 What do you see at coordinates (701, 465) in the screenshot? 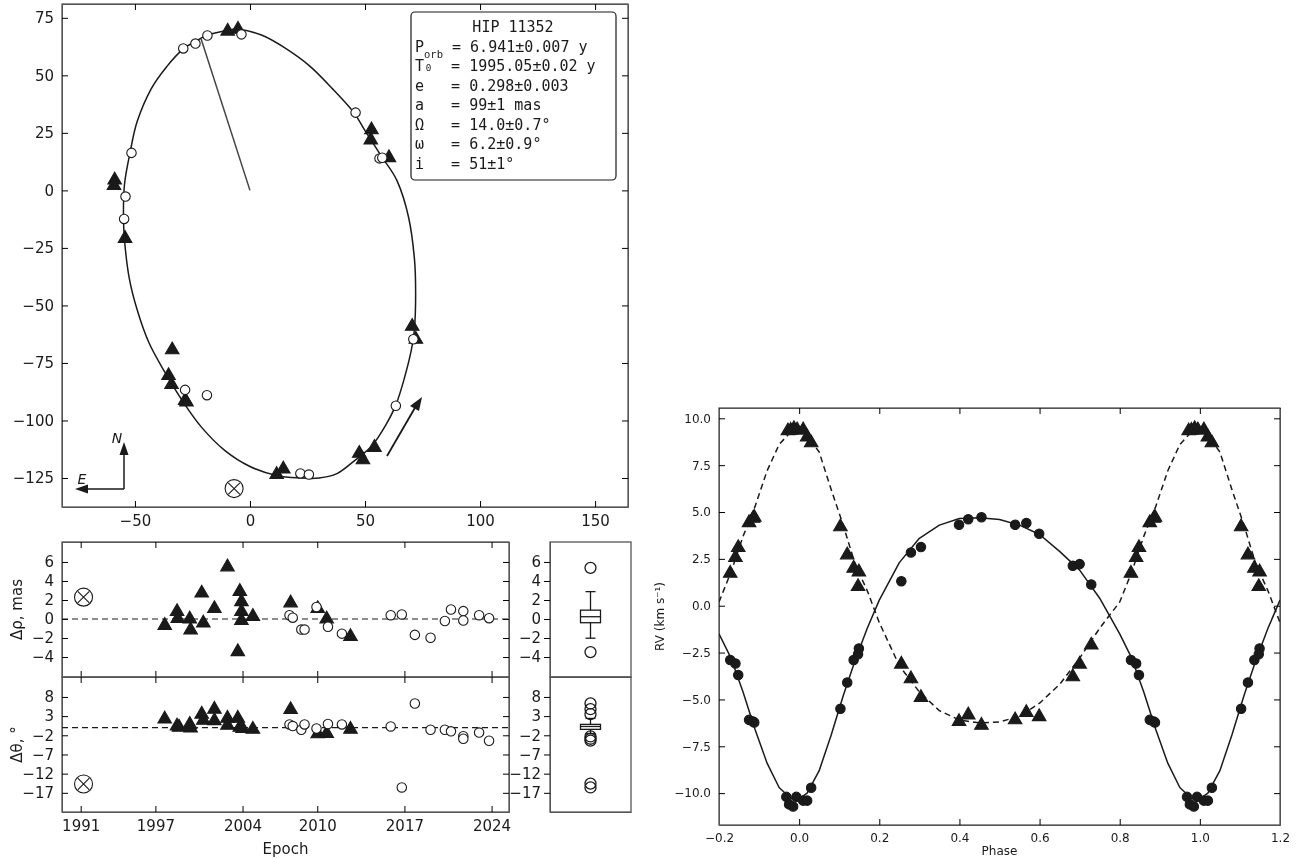
I see `y-tick-label: 7.5` at bounding box center [701, 465].